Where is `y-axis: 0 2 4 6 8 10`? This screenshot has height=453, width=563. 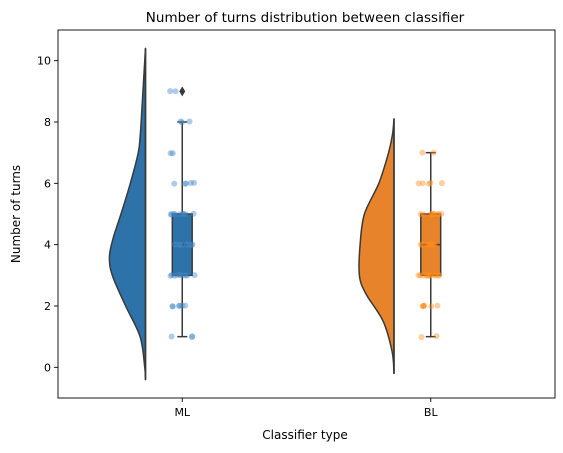
y-axis: 0 2 4 6 8 10 is located at coordinates (47, 214).